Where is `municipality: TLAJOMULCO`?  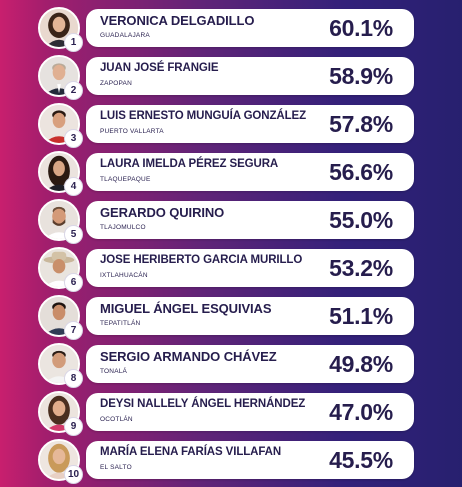 municipality: TLAJOMULCO is located at coordinates (123, 227).